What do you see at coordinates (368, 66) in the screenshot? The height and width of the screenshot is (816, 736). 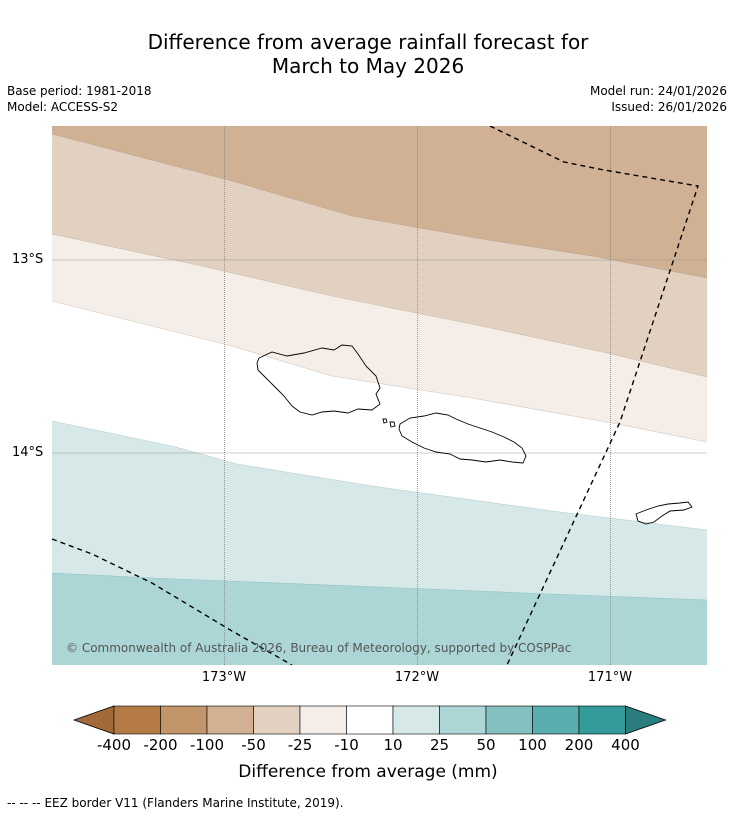 I see `title-line-2: March to May 2026` at bounding box center [368, 66].